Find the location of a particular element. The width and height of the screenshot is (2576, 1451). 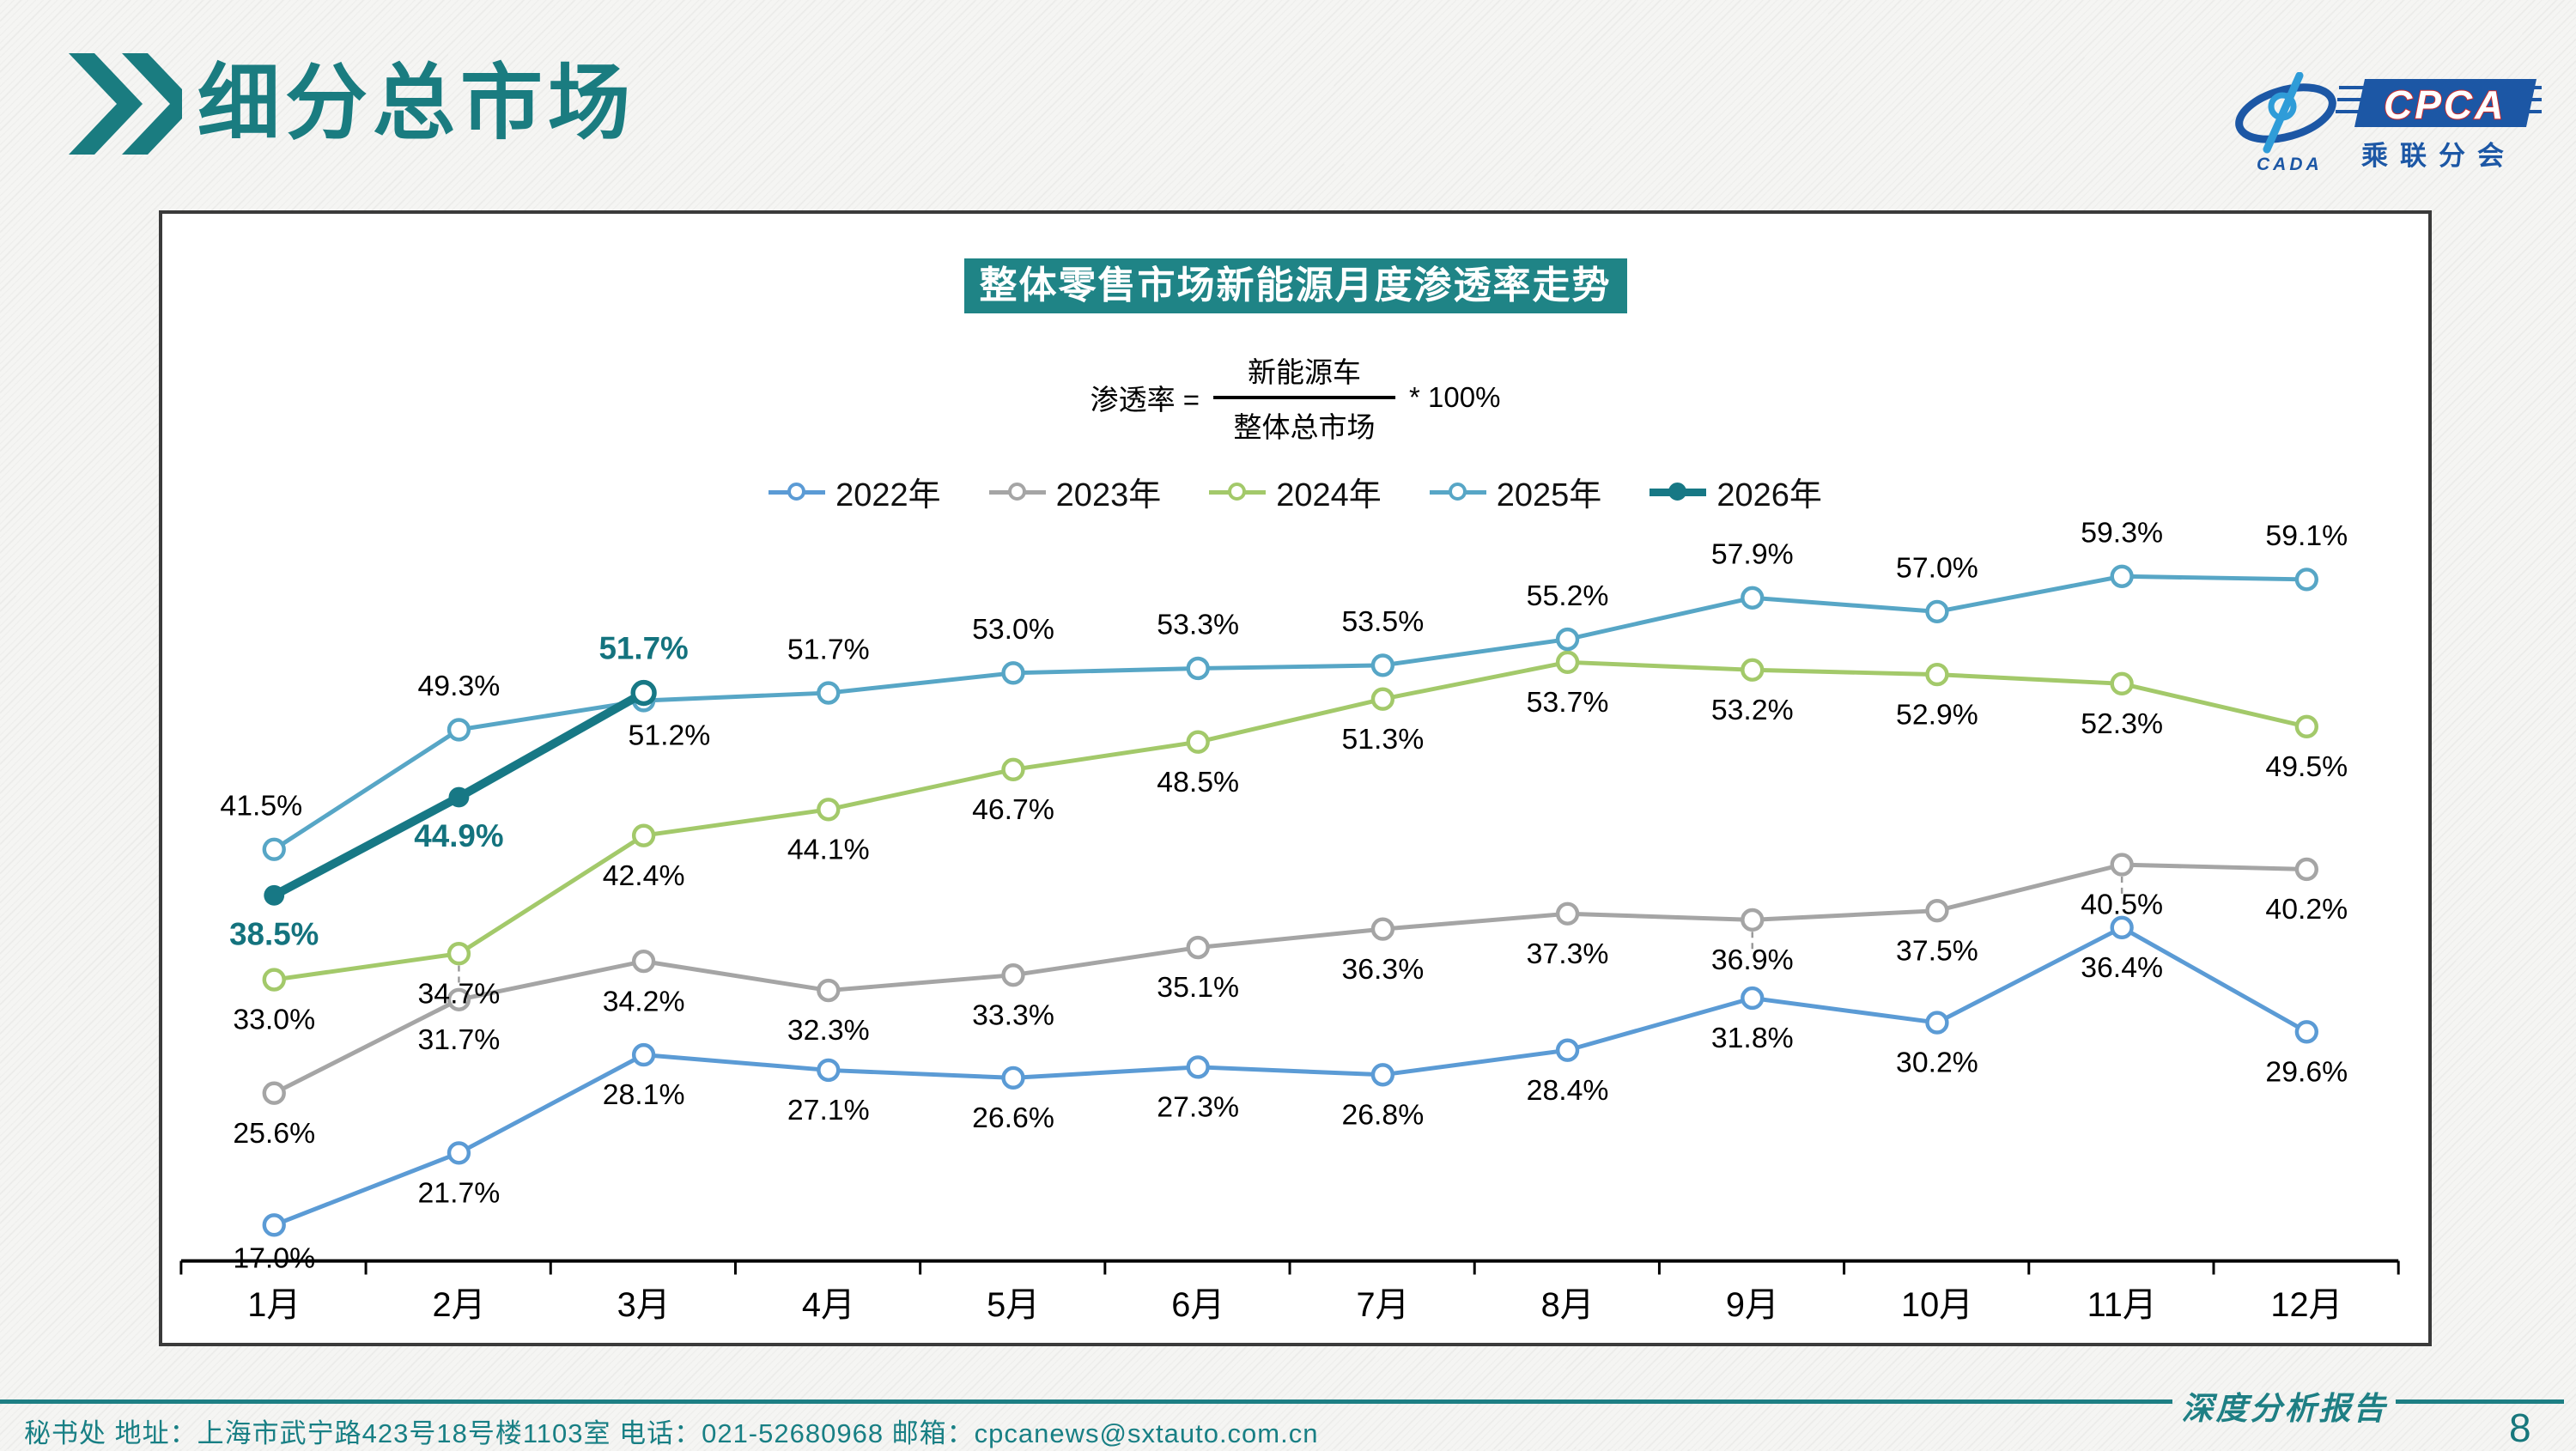

data-label-2022年: 28.4% is located at coordinates (1568, 1091).